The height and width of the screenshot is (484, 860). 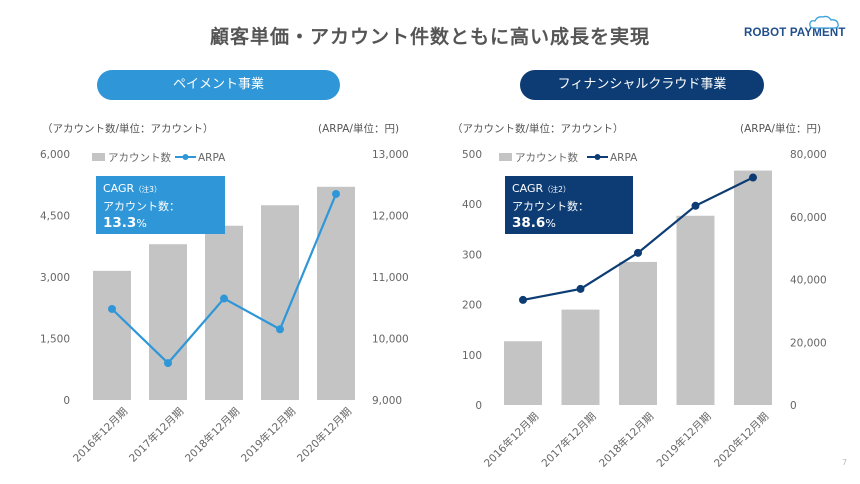 What do you see at coordinates (55, 217) in the screenshot?
I see `y-left-tick-label: 4,500` at bounding box center [55, 217].